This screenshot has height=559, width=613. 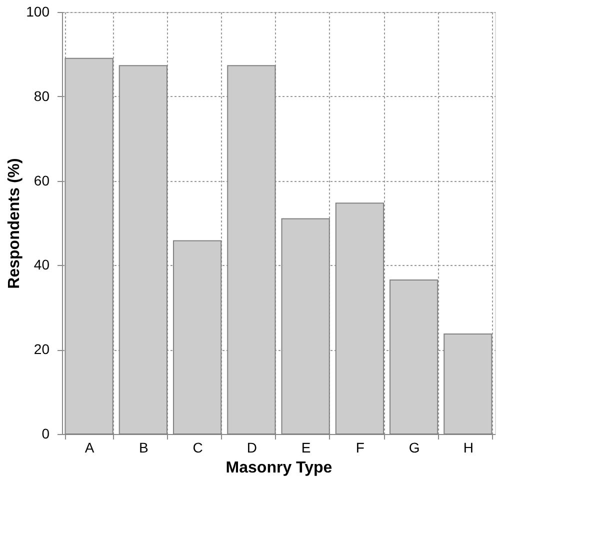 I want to click on y-tick-label: 60, so click(x=42, y=180).